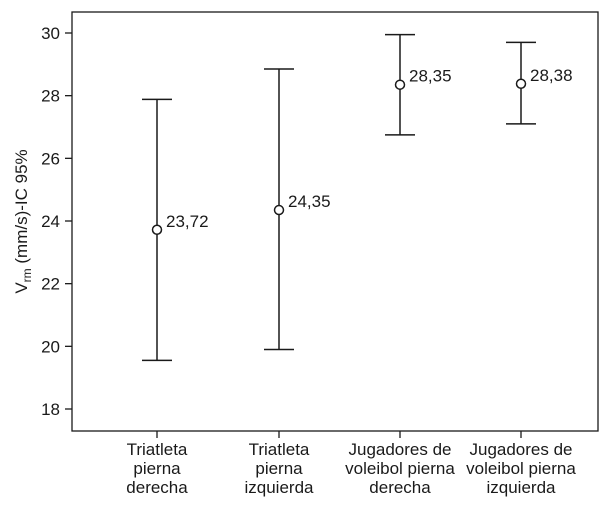  I want to click on y-tick-label: 18, so click(50, 409).